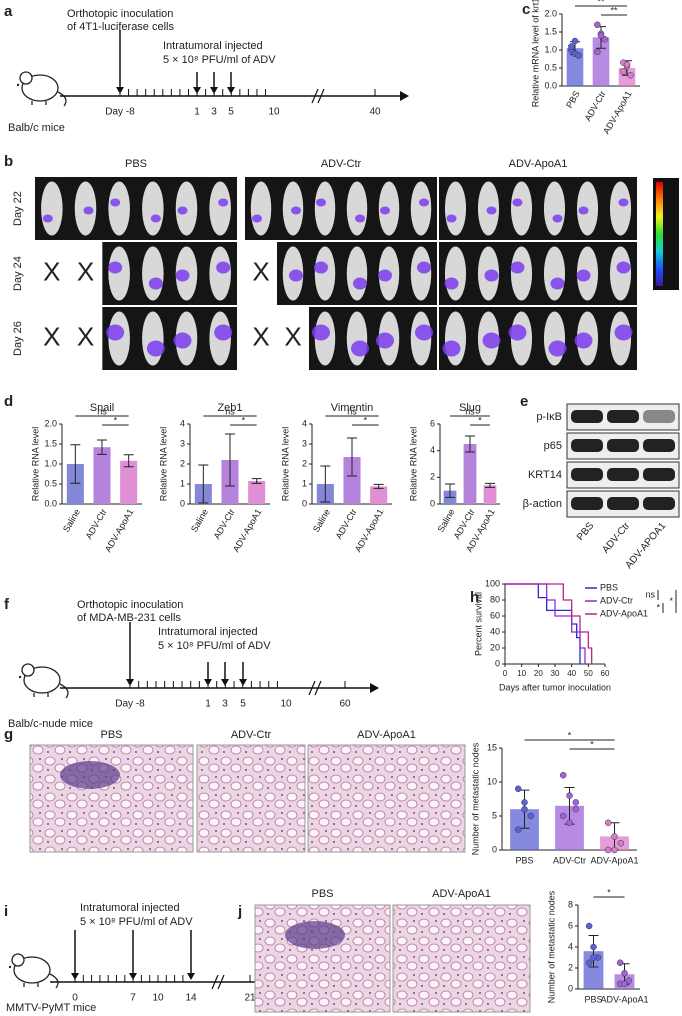  What do you see at coordinates (129, 618) in the screenshot?
I see `inoculation-text: of MDA-MB-231 cells` at bounding box center [129, 618].